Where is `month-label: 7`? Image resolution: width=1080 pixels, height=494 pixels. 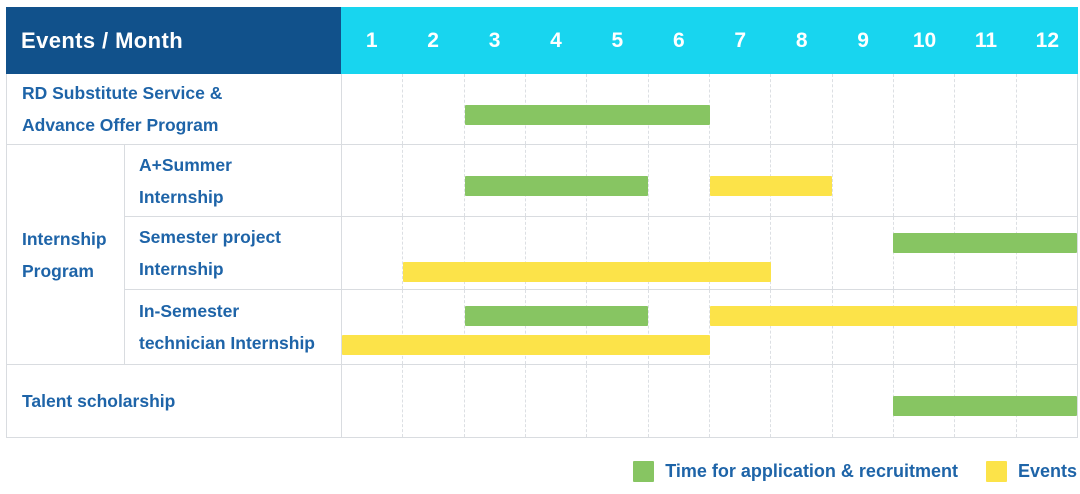 month-label: 7 is located at coordinates (740, 40).